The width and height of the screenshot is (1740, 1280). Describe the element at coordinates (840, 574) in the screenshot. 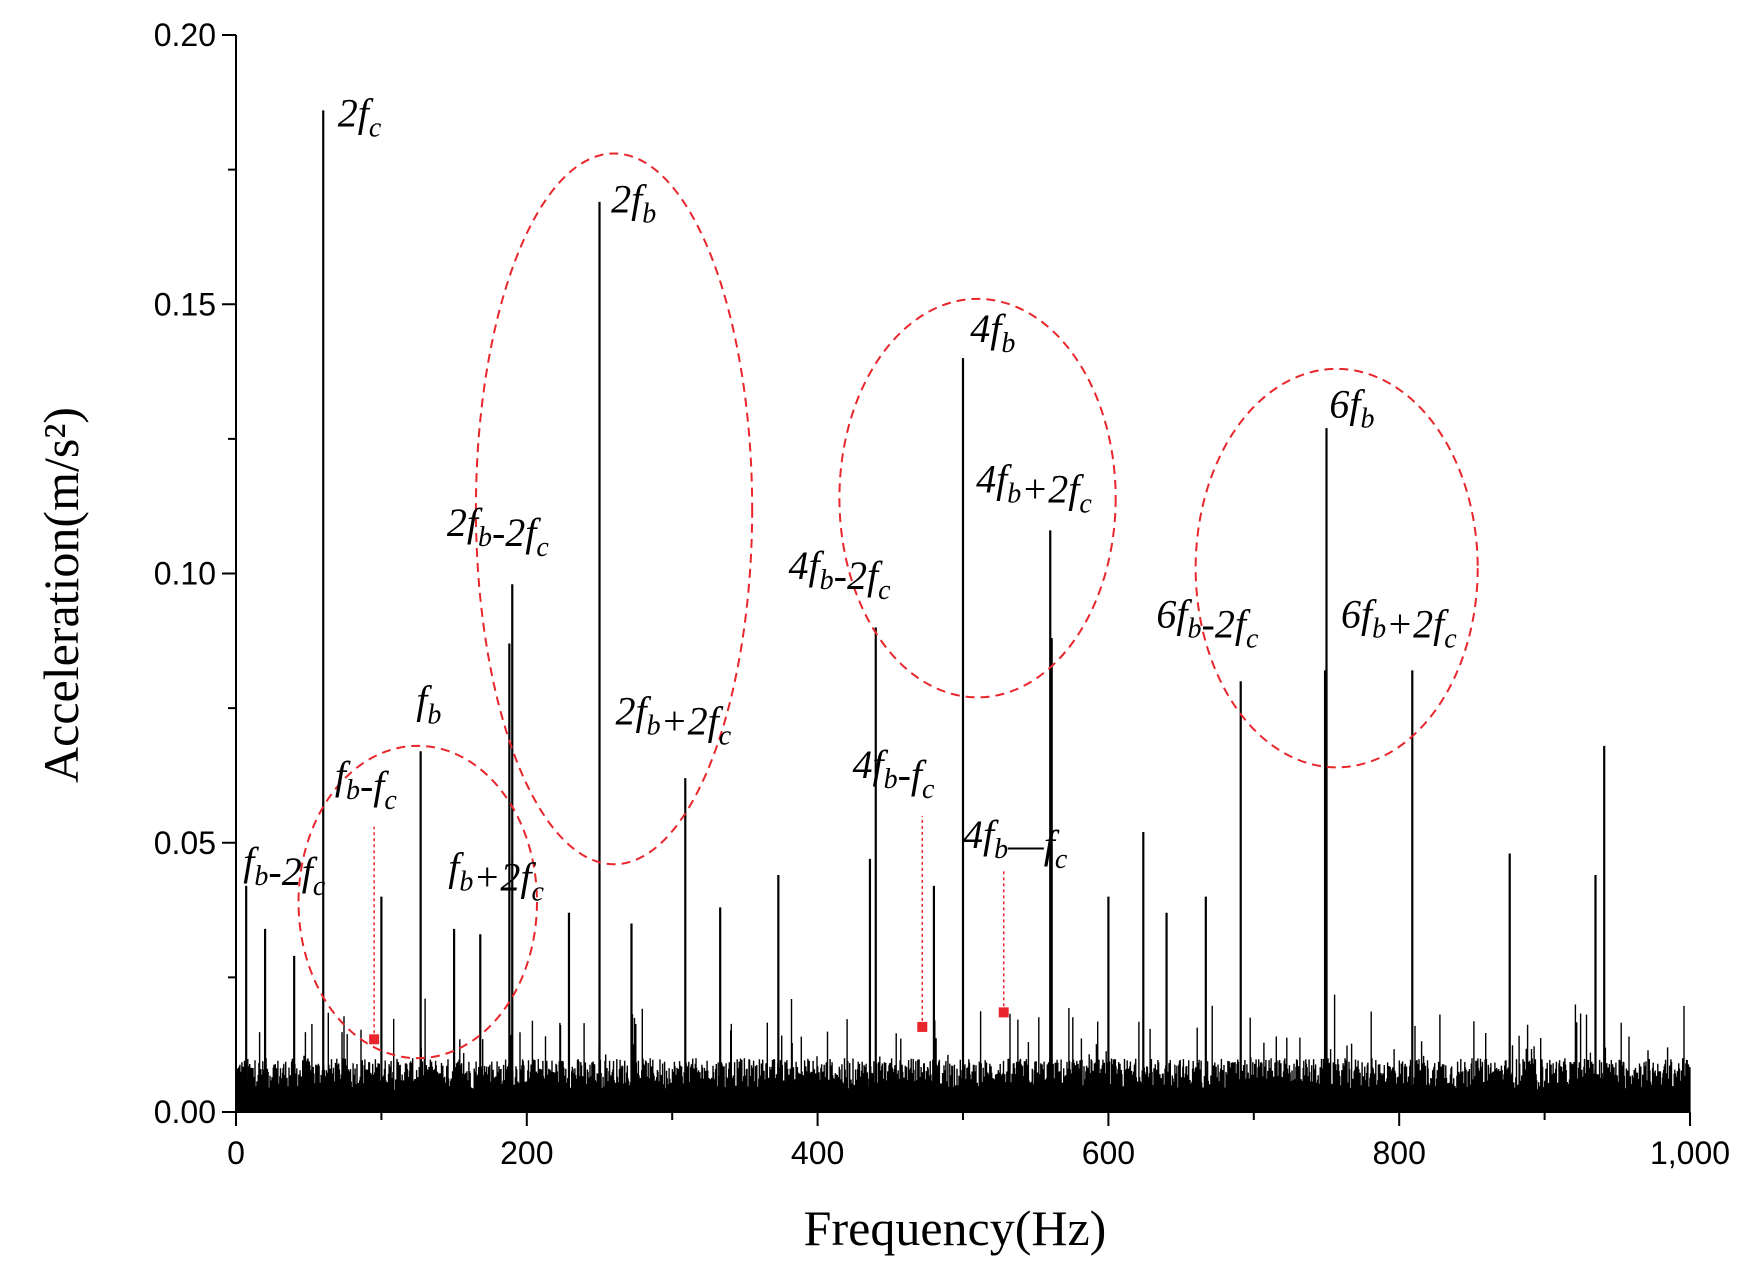

I see `annotation-4fb-2fc: 4fb-2fc` at that location.